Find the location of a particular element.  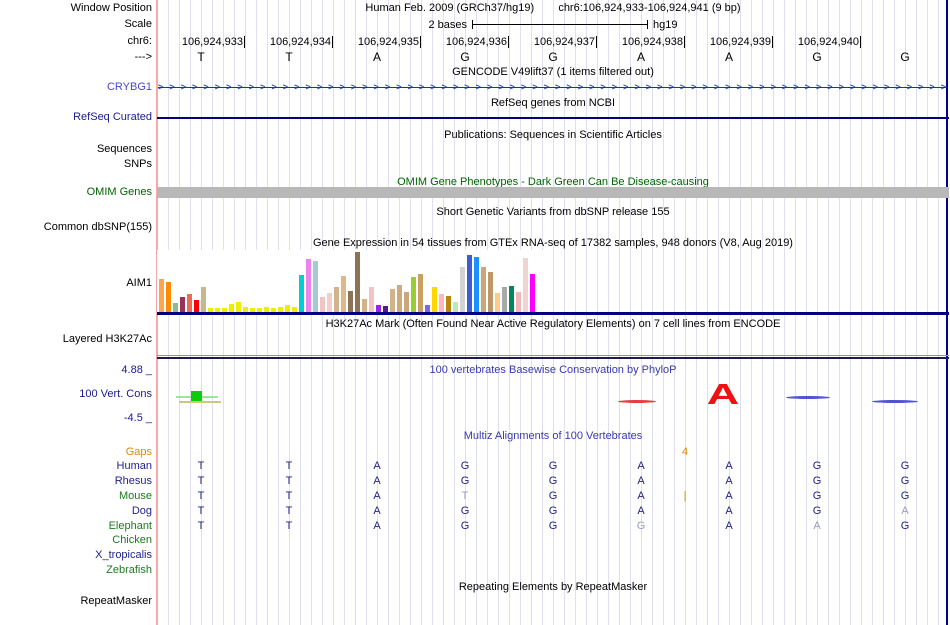

aligned-base: T is located at coordinates (201, 511).